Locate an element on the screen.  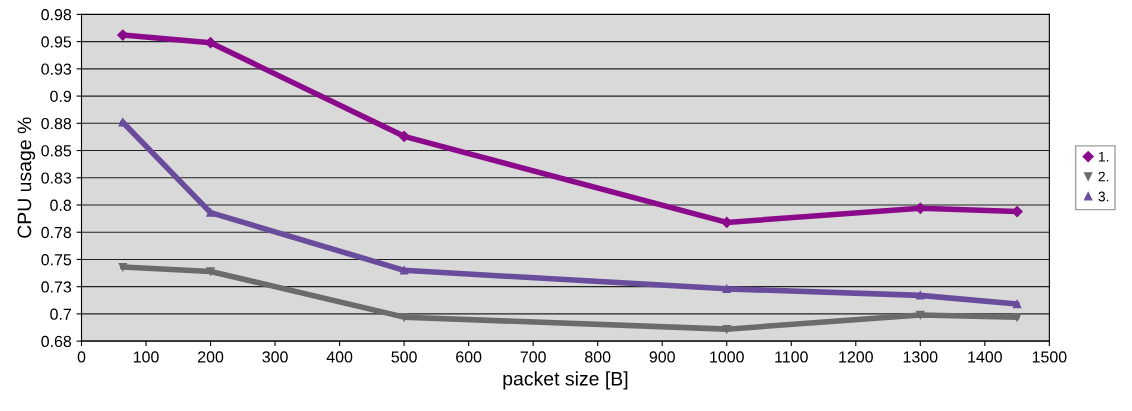
y-tick-label: 0.93 is located at coordinates (56, 69).